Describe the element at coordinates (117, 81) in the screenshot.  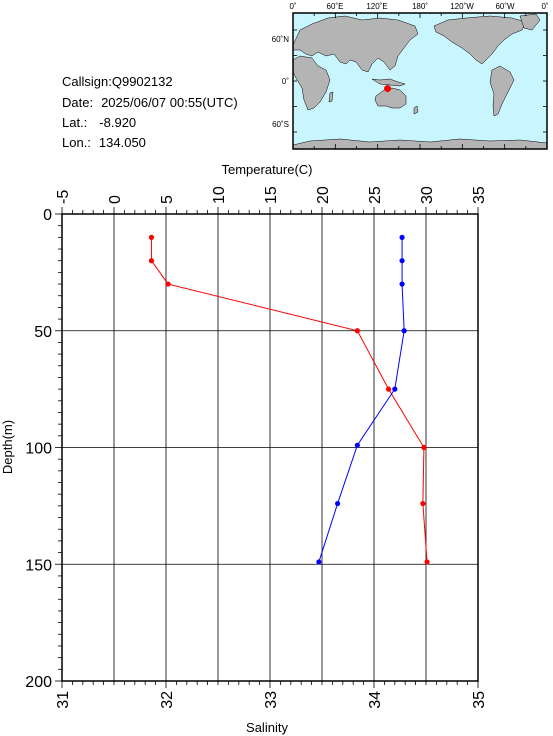
I see `callsign-text: Callsign:Q9902132` at that location.